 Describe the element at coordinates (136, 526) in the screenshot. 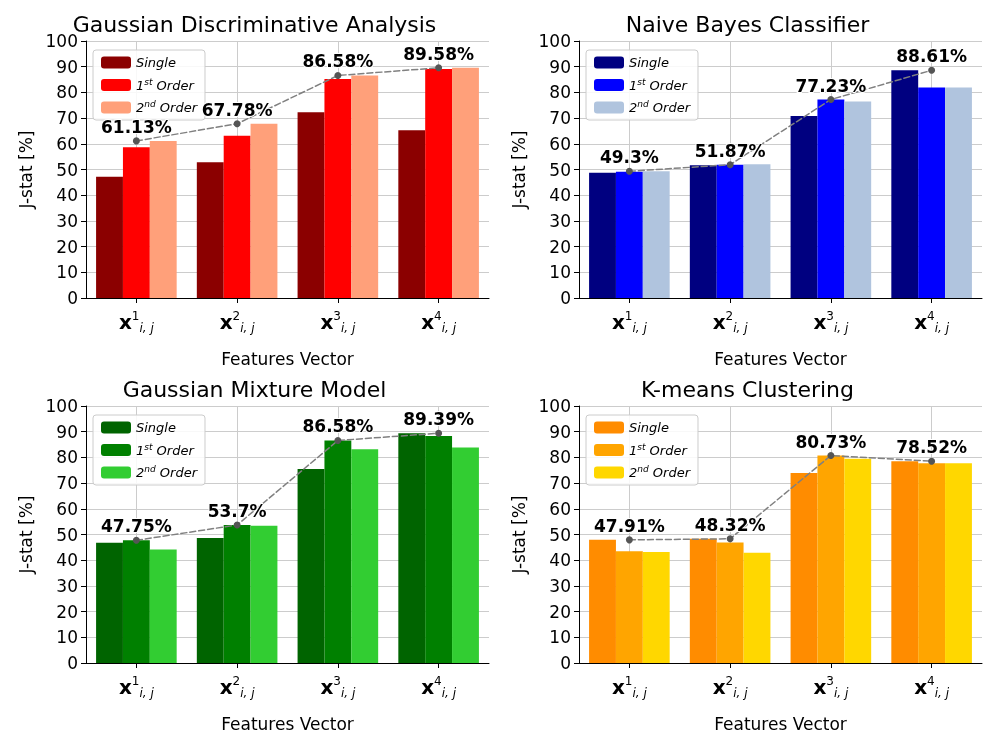

I see `data-label: 47.75%` at that location.